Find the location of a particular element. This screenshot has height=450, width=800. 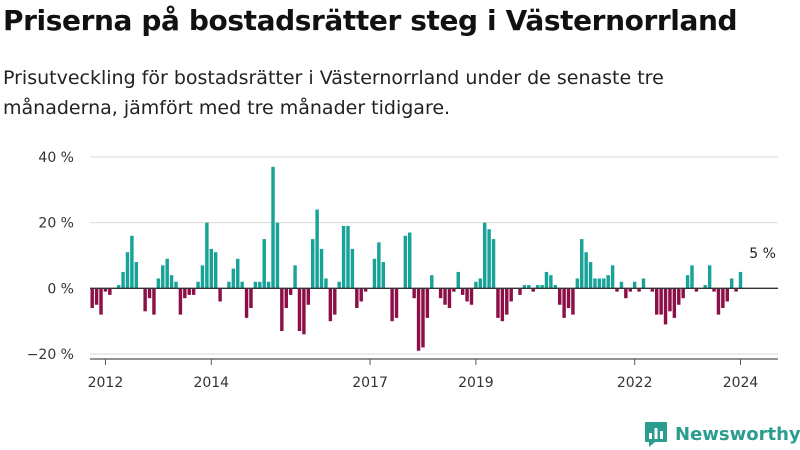

x-tick-label: 2012 is located at coordinates (106, 383).